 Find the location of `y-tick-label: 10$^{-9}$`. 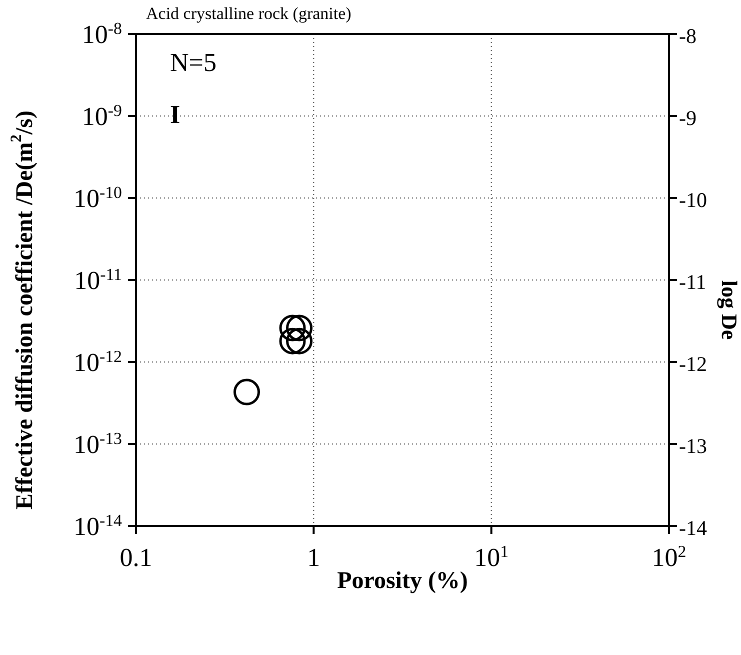

y-tick-label: 10$^{-9}$ is located at coordinates (102, 115).